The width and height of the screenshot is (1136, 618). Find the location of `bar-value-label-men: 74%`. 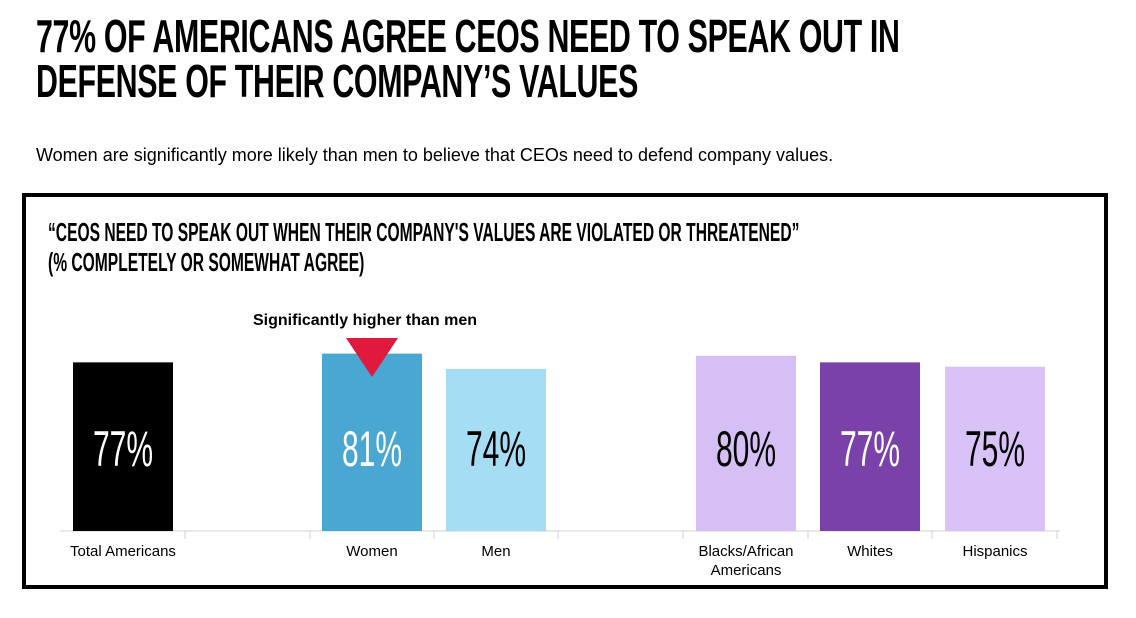

bar-value-label-men: 74% is located at coordinates (496, 449).